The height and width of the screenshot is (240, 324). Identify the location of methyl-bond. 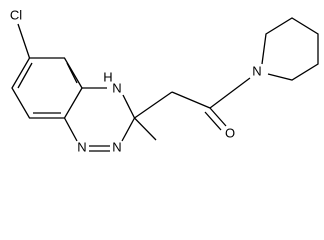
(145, 129).